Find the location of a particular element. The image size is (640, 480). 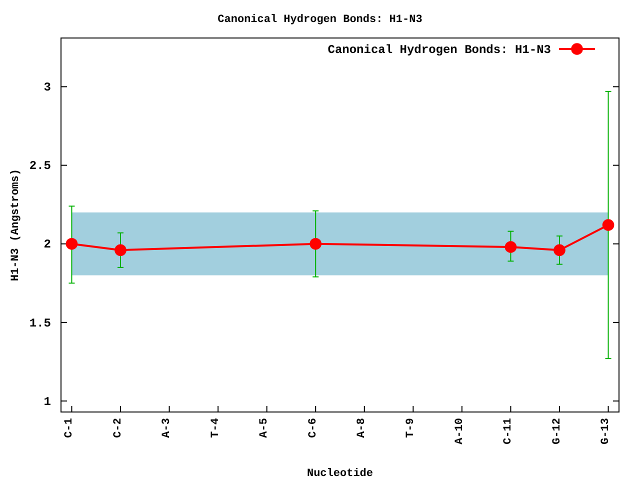

y-tick-label: 1.5 is located at coordinates (40, 323).